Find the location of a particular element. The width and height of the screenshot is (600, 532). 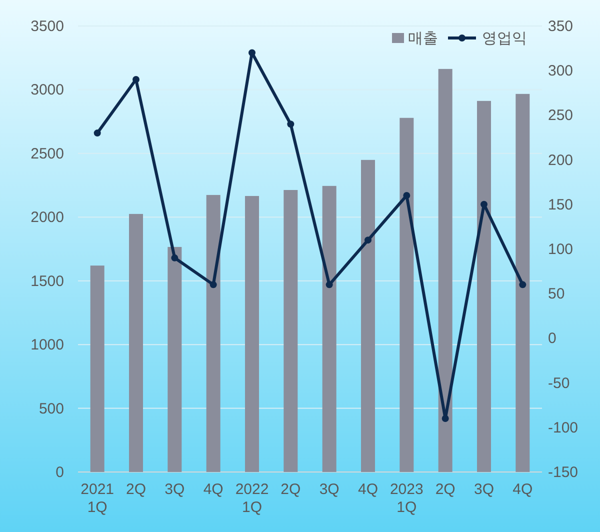

y-tick-label: 2500 is located at coordinates (47, 153).